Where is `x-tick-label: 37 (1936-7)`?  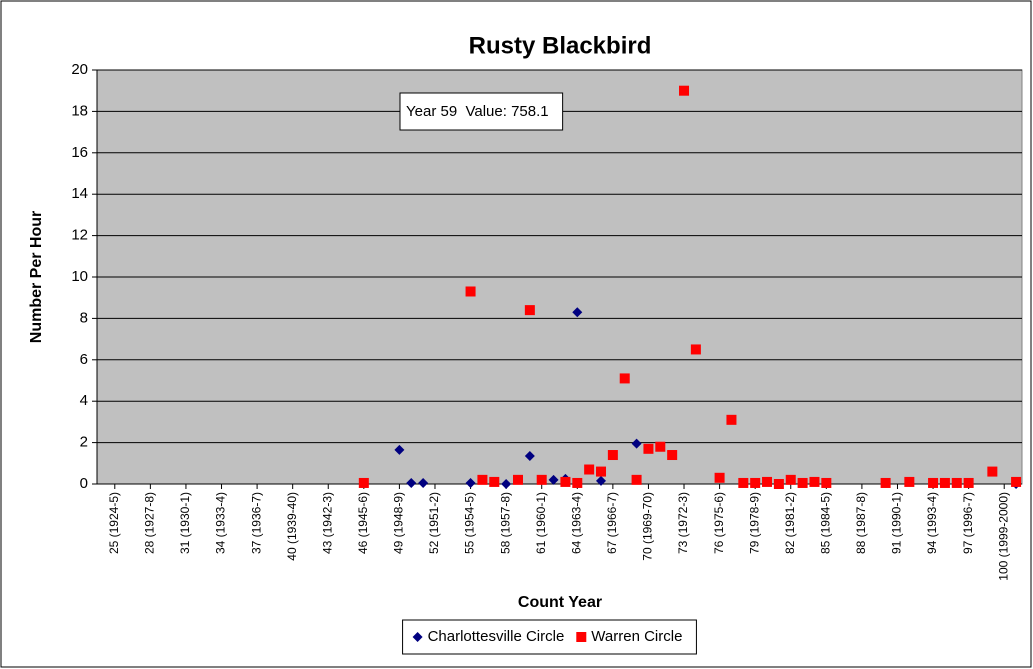
x-tick-label: 37 (1936-7) is located at coordinates (256, 523).